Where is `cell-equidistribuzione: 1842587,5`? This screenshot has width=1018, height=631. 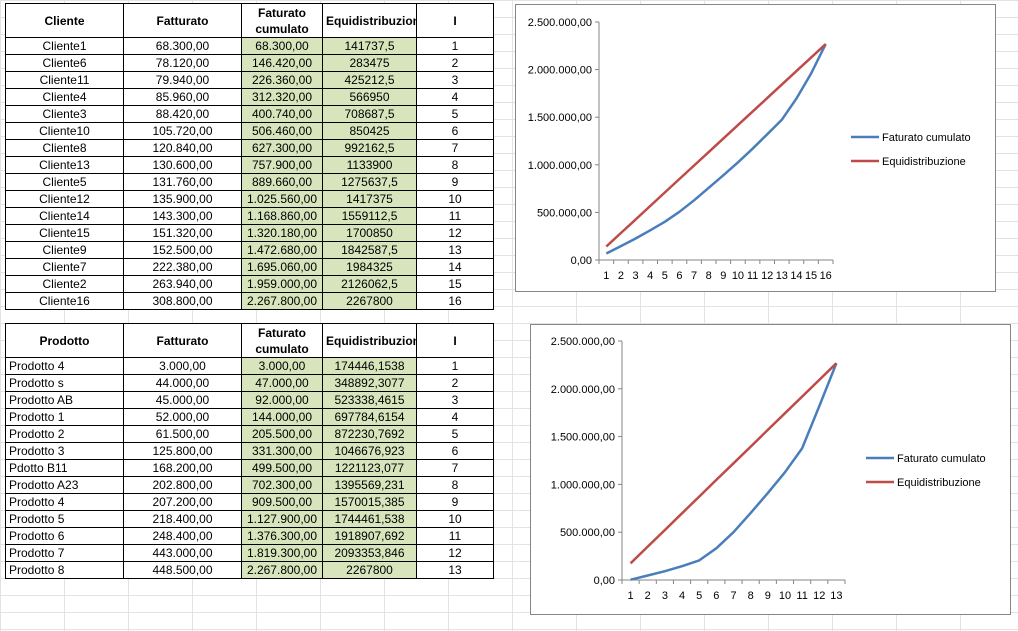
cell-equidistribuzione: 1842587,5 is located at coordinates (369, 250).